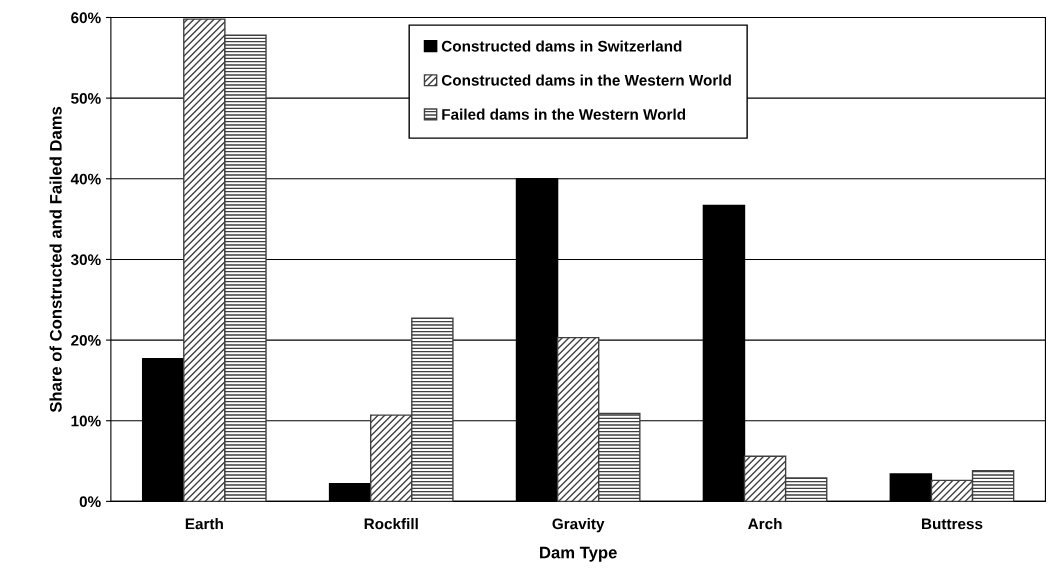 This screenshot has height=583, width=1056. Describe the element at coordinates (86, 18) in the screenshot. I see `y-tick-label: 60%` at that location.